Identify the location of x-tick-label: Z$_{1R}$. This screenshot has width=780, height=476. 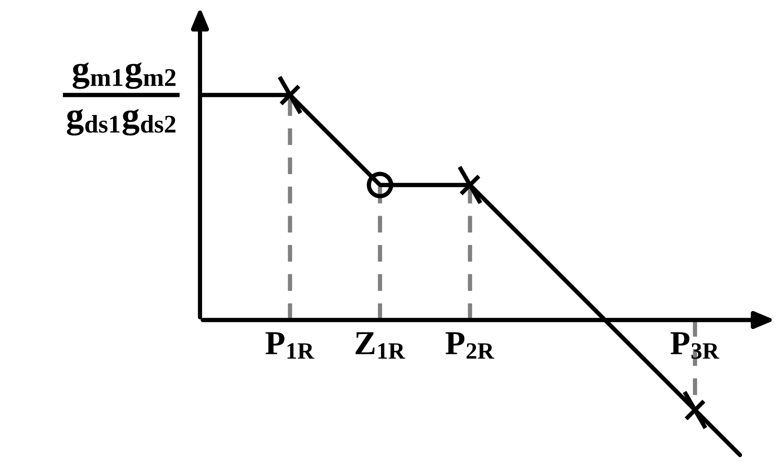
(381, 345).